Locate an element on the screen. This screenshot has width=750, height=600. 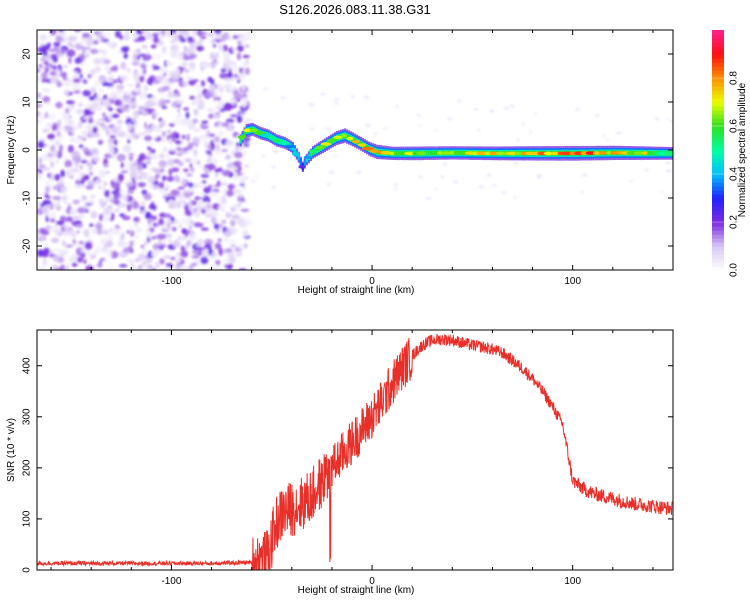
snr-xtick-label: -100 is located at coordinates (171, 581).